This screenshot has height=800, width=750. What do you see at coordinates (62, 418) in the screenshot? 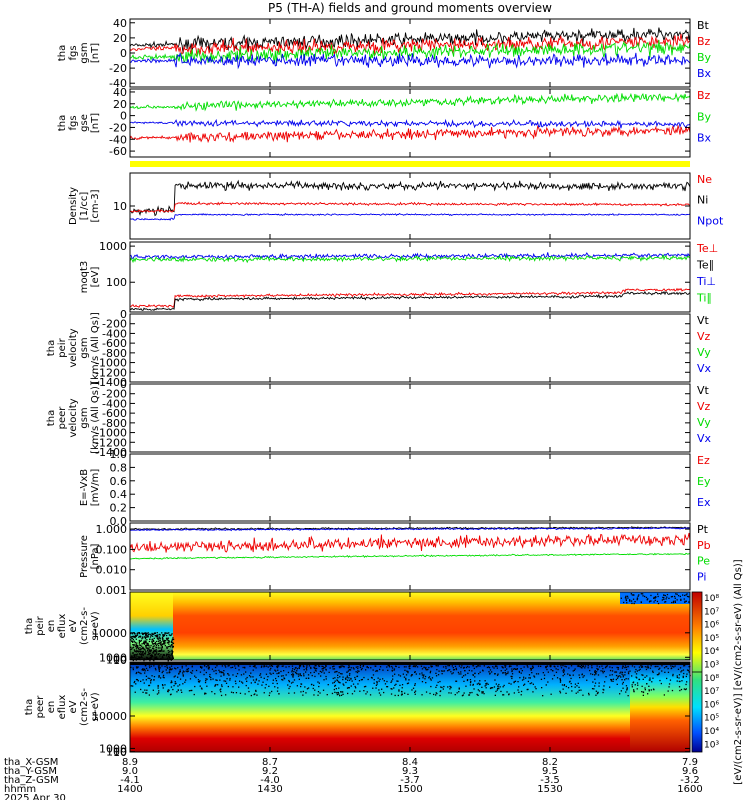
I see `y-axis-label: peer` at bounding box center [62, 418].